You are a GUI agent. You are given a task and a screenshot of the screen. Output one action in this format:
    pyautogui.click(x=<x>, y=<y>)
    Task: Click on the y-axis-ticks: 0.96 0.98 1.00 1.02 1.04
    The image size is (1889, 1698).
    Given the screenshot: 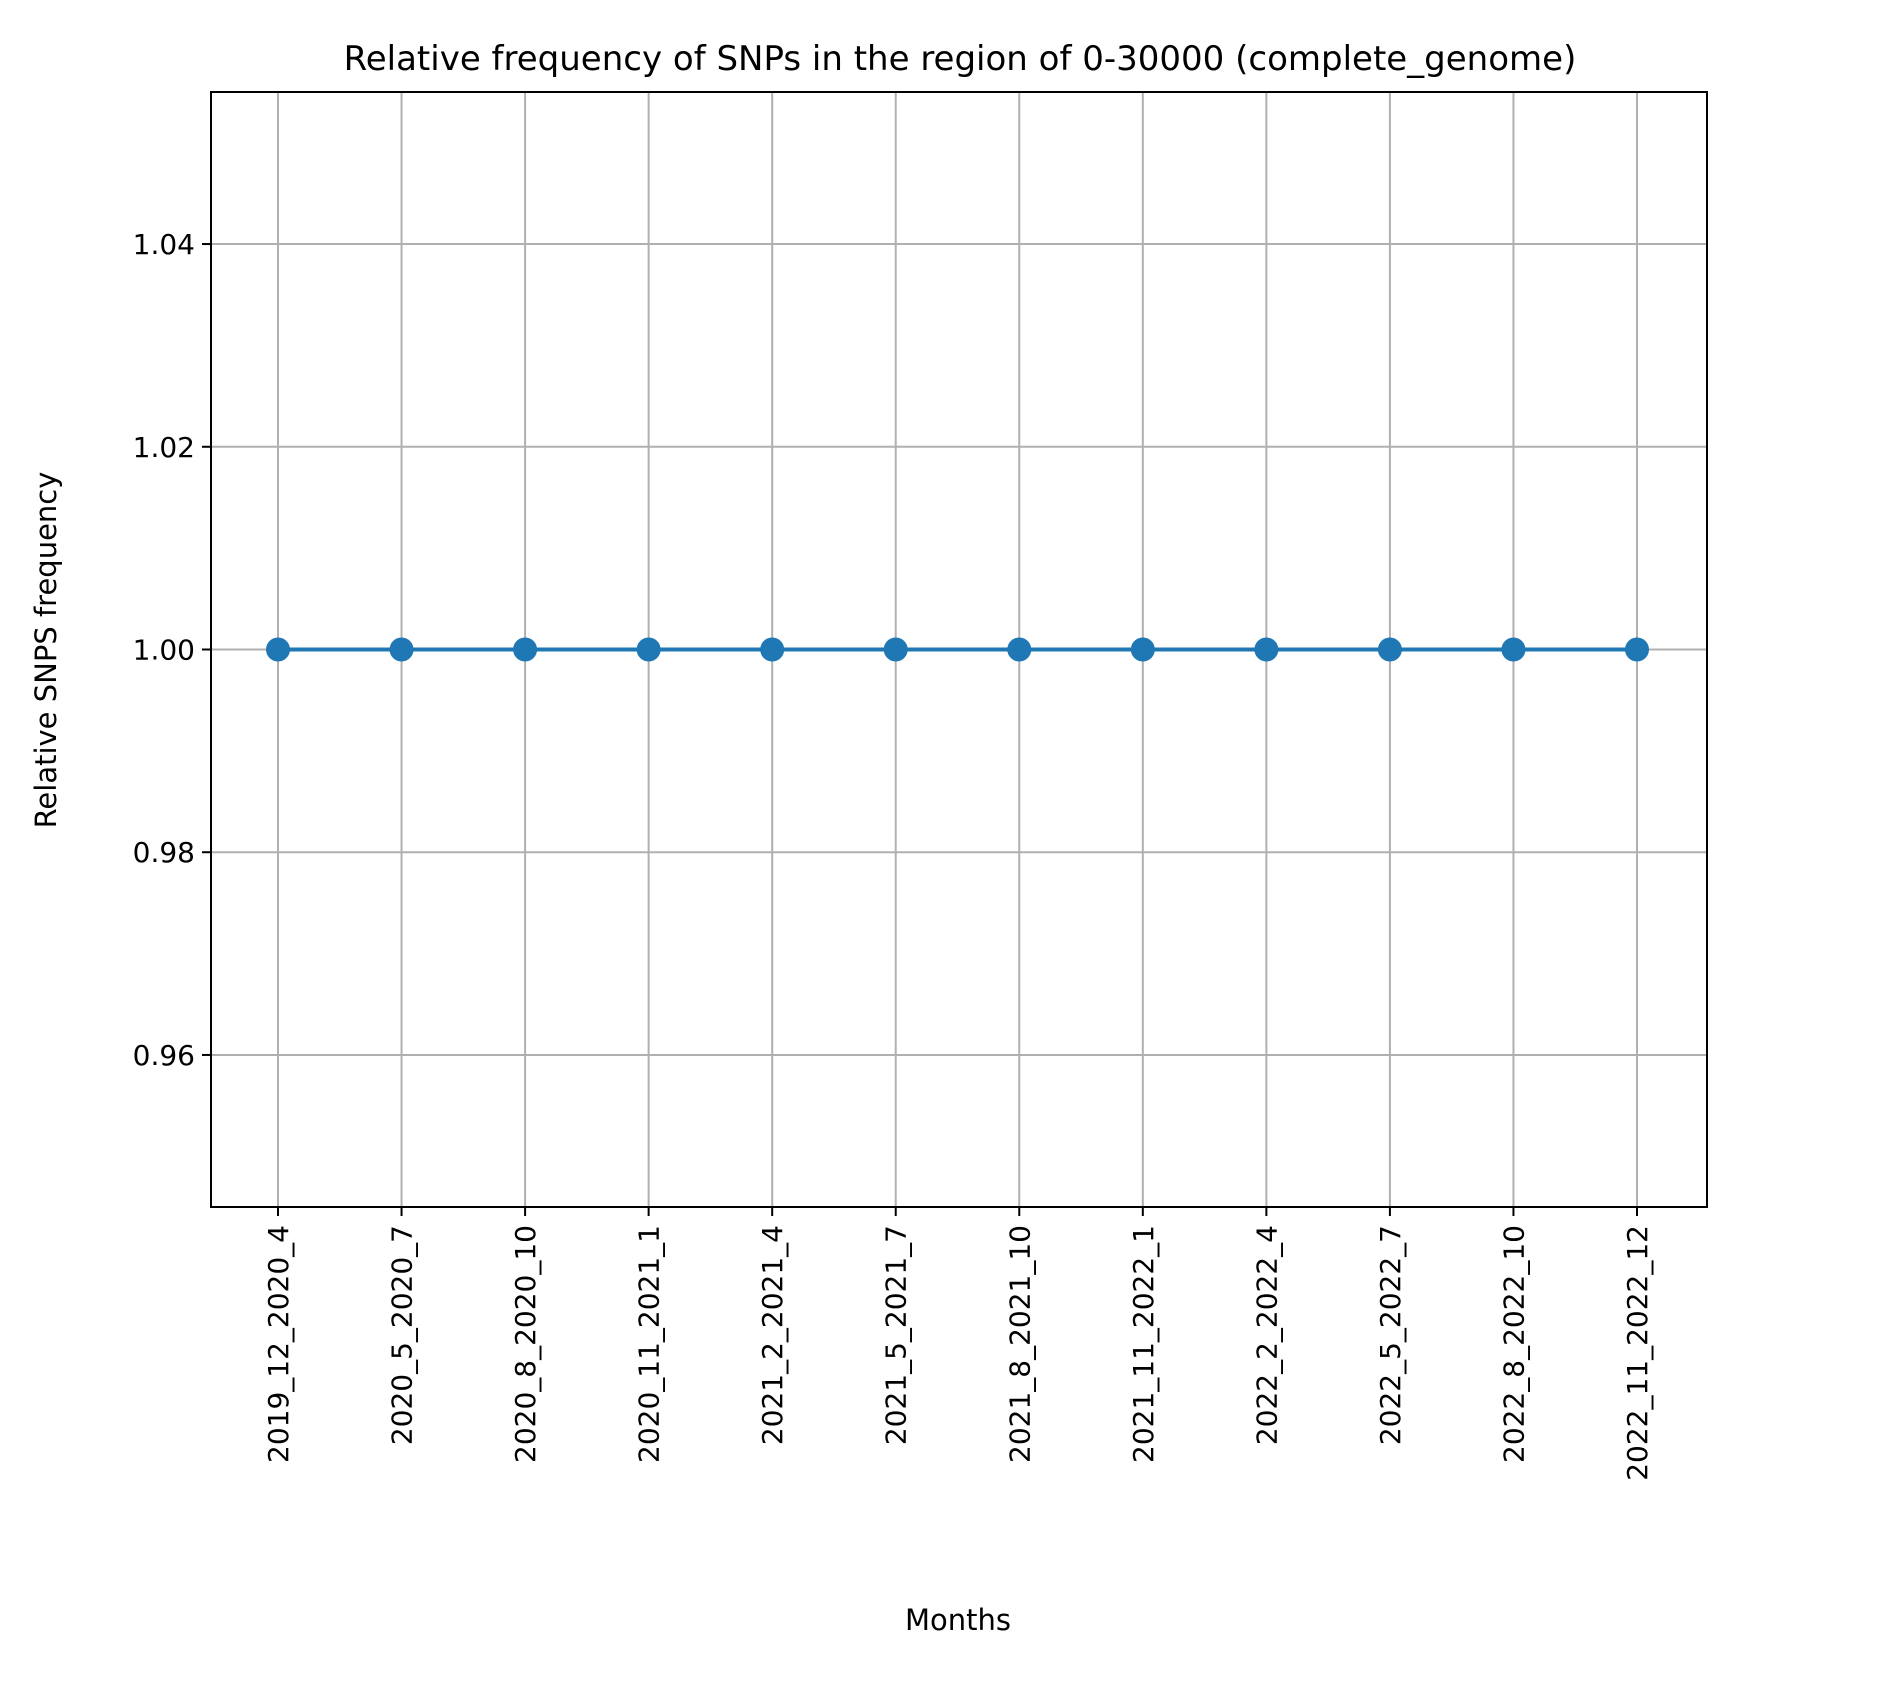 What is the action you would take?
    pyautogui.click(x=172, y=650)
    